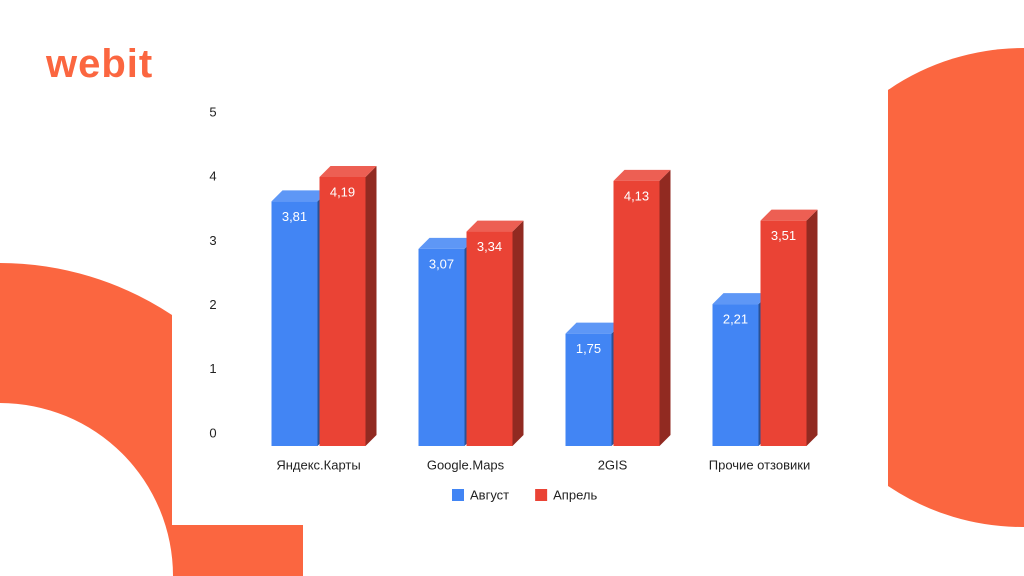 This screenshot has width=1024, height=576. What do you see at coordinates (212, 432) in the screenshot?
I see `y-tick-label: 0` at bounding box center [212, 432].